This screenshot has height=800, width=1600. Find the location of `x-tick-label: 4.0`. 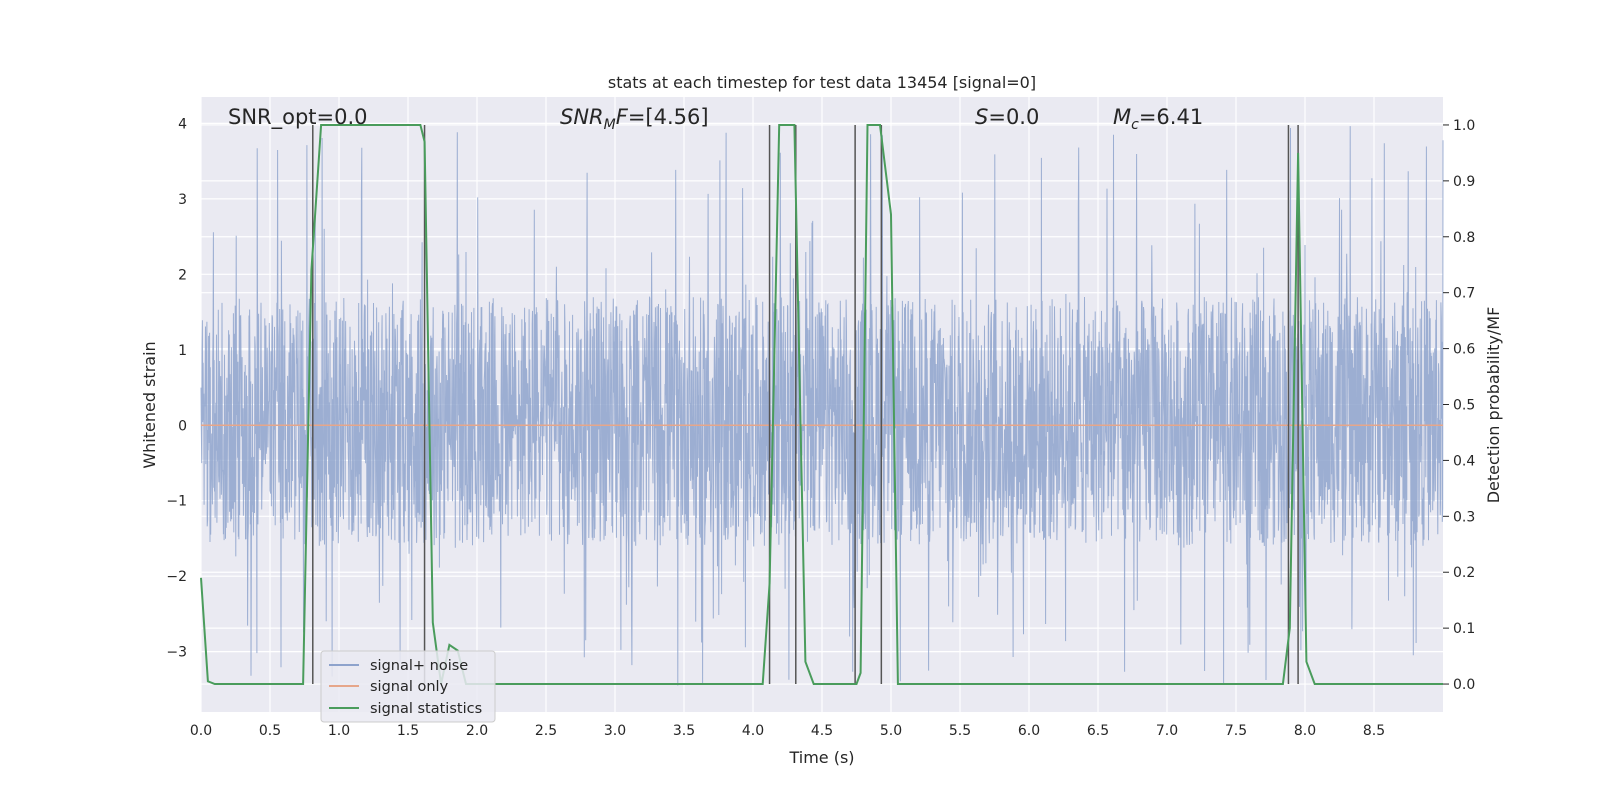

x-tick-label: 4.0 is located at coordinates (753, 731).